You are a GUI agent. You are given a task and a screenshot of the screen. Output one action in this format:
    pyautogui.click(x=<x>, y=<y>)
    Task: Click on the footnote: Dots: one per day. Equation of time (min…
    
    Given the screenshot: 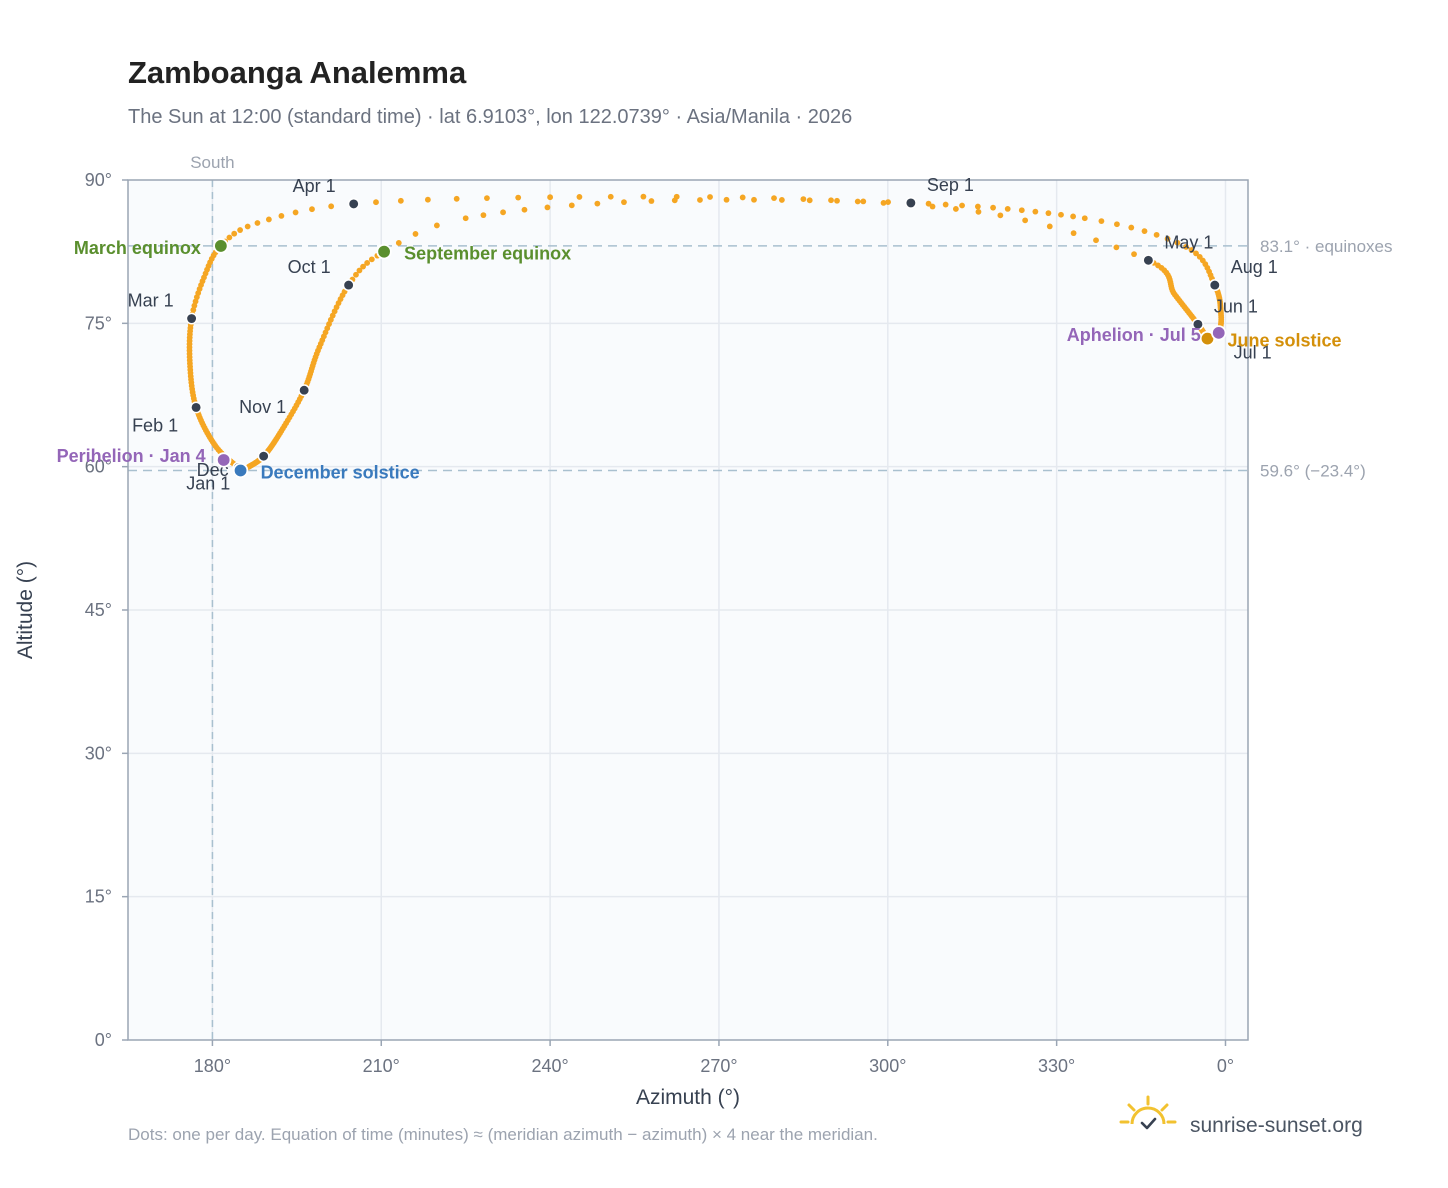 What is the action you would take?
    pyautogui.click(x=503, y=1134)
    